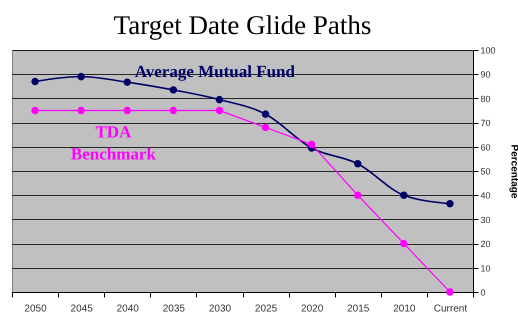 The image size is (518, 328). Describe the element at coordinates (404, 309) in the screenshot. I see `x-tick-label: 2010` at that location.